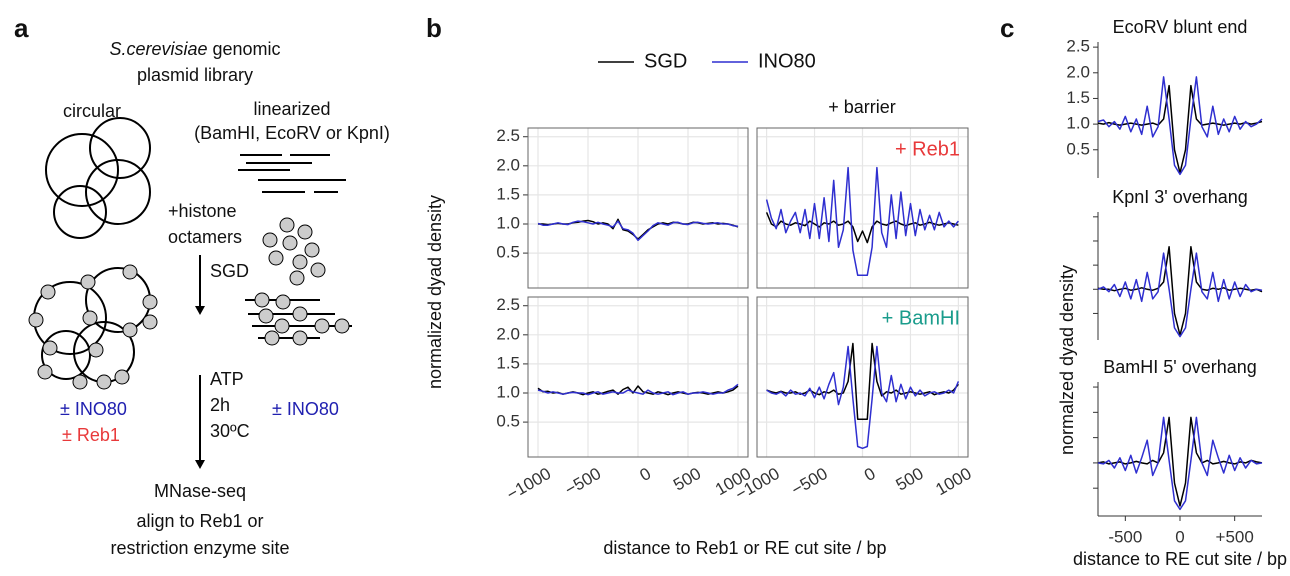  What do you see at coordinates (292, 173) in the screenshot?
I see `linear-plasmids` at bounding box center [292, 173].